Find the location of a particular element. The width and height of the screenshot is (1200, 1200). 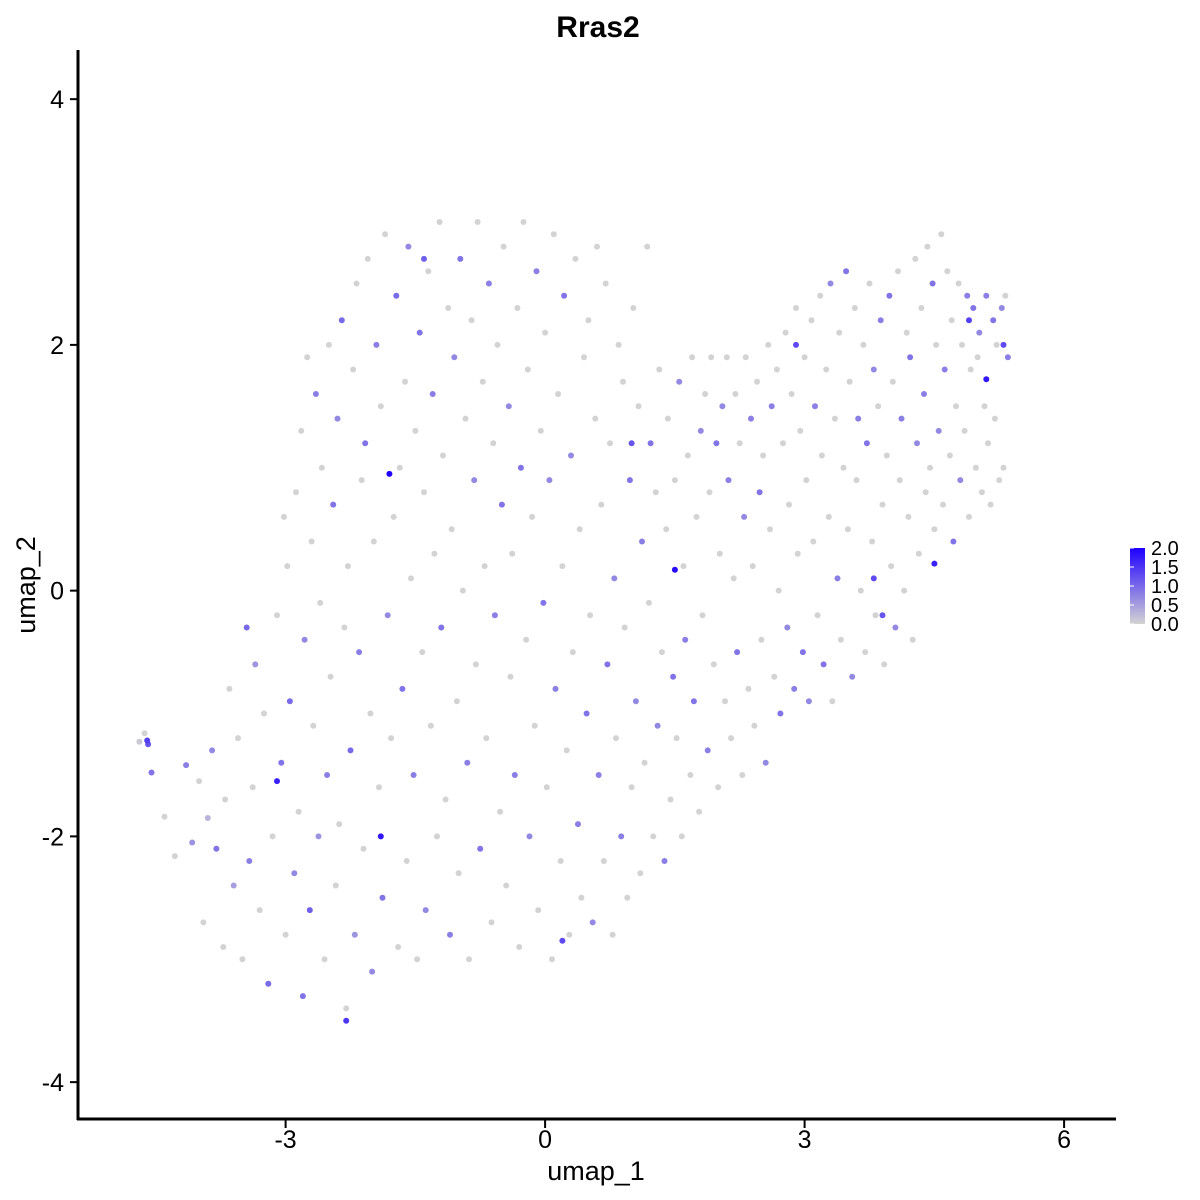

legend-label: 0.5 is located at coordinates (1165, 606).